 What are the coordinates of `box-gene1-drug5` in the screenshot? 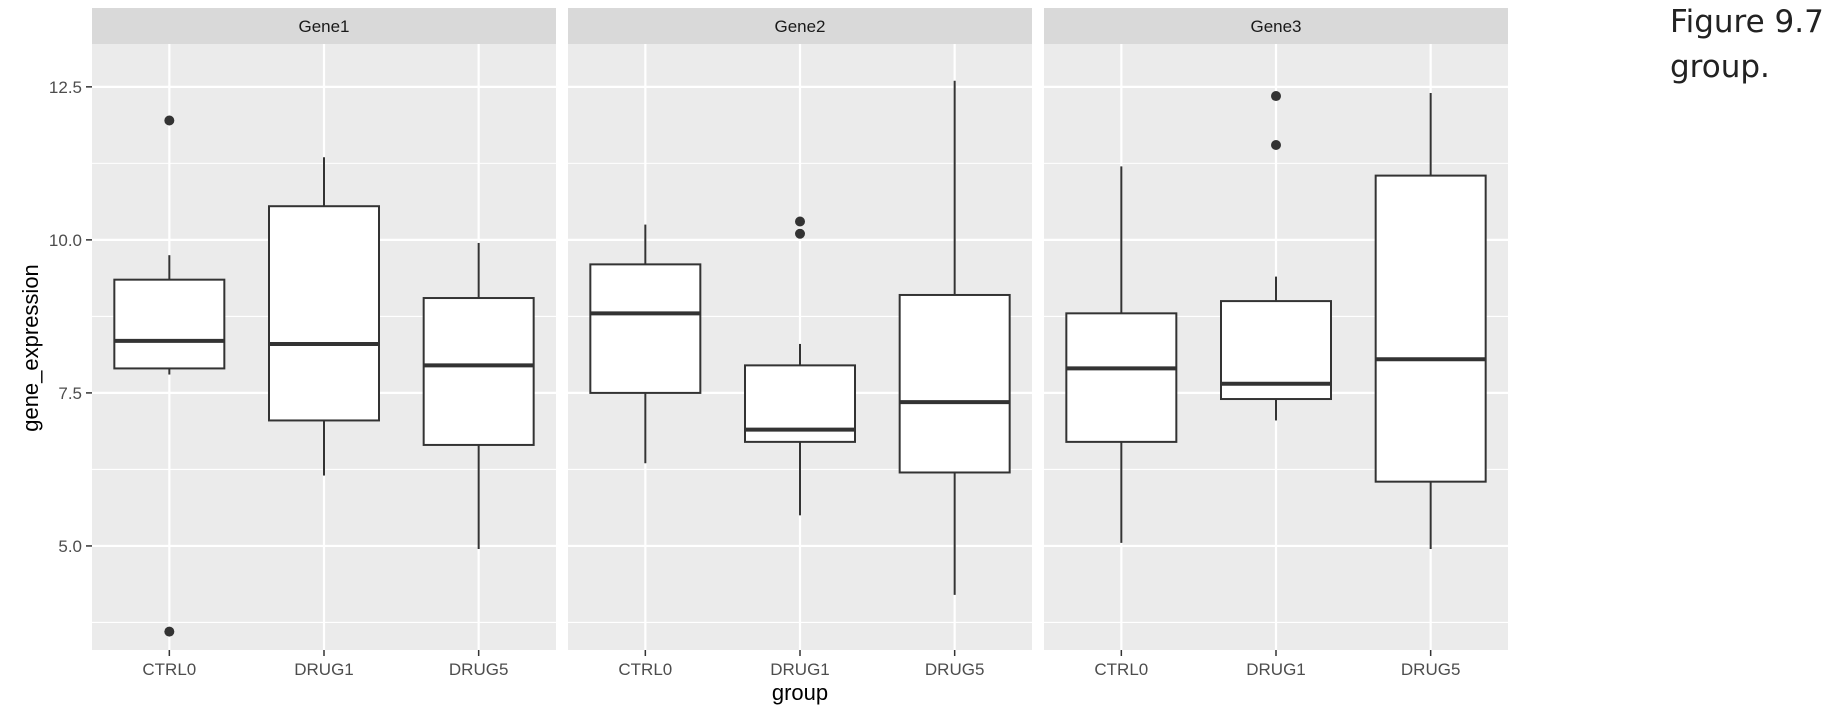 It's located at (478, 395).